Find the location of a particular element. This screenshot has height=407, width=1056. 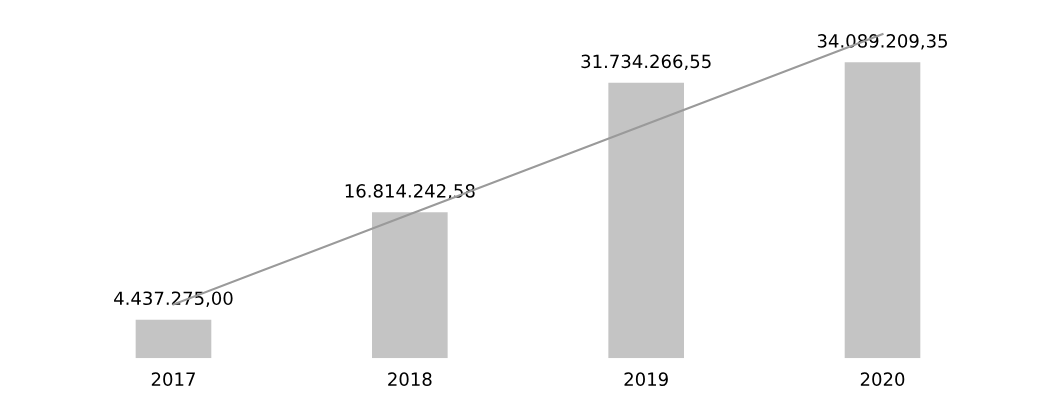

data-label: 16.814.242,58 is located at coordinates (410, 191).